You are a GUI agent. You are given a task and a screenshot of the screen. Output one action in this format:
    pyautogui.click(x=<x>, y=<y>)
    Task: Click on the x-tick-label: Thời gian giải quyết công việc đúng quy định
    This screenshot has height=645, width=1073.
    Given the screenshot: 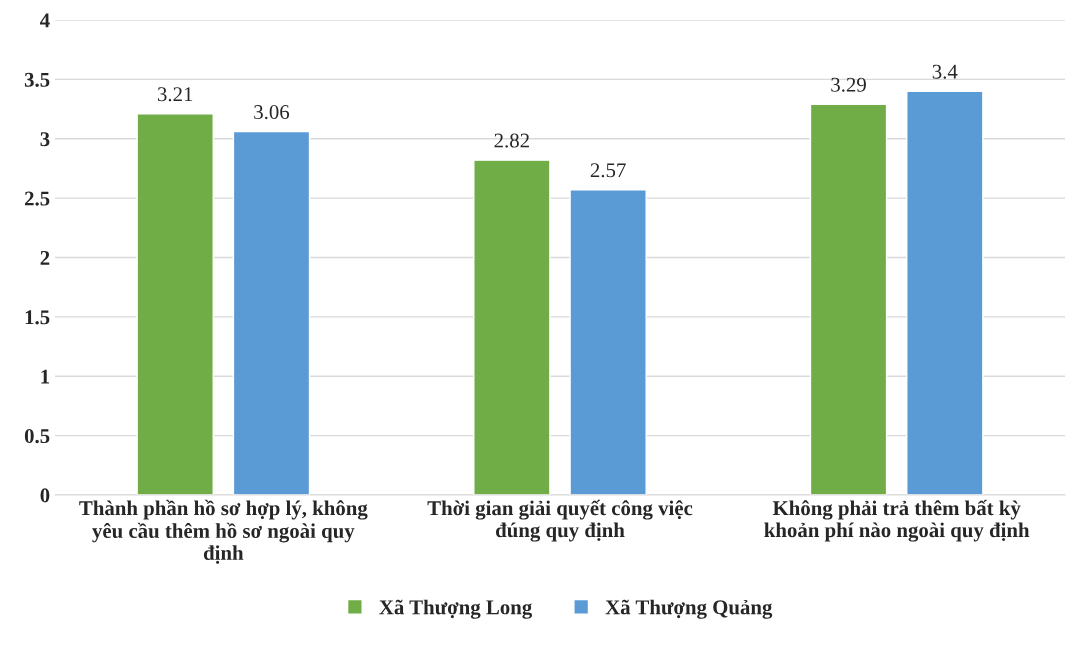 What is the action you would take?
    pyautogui.click(x=560, y=520)
    